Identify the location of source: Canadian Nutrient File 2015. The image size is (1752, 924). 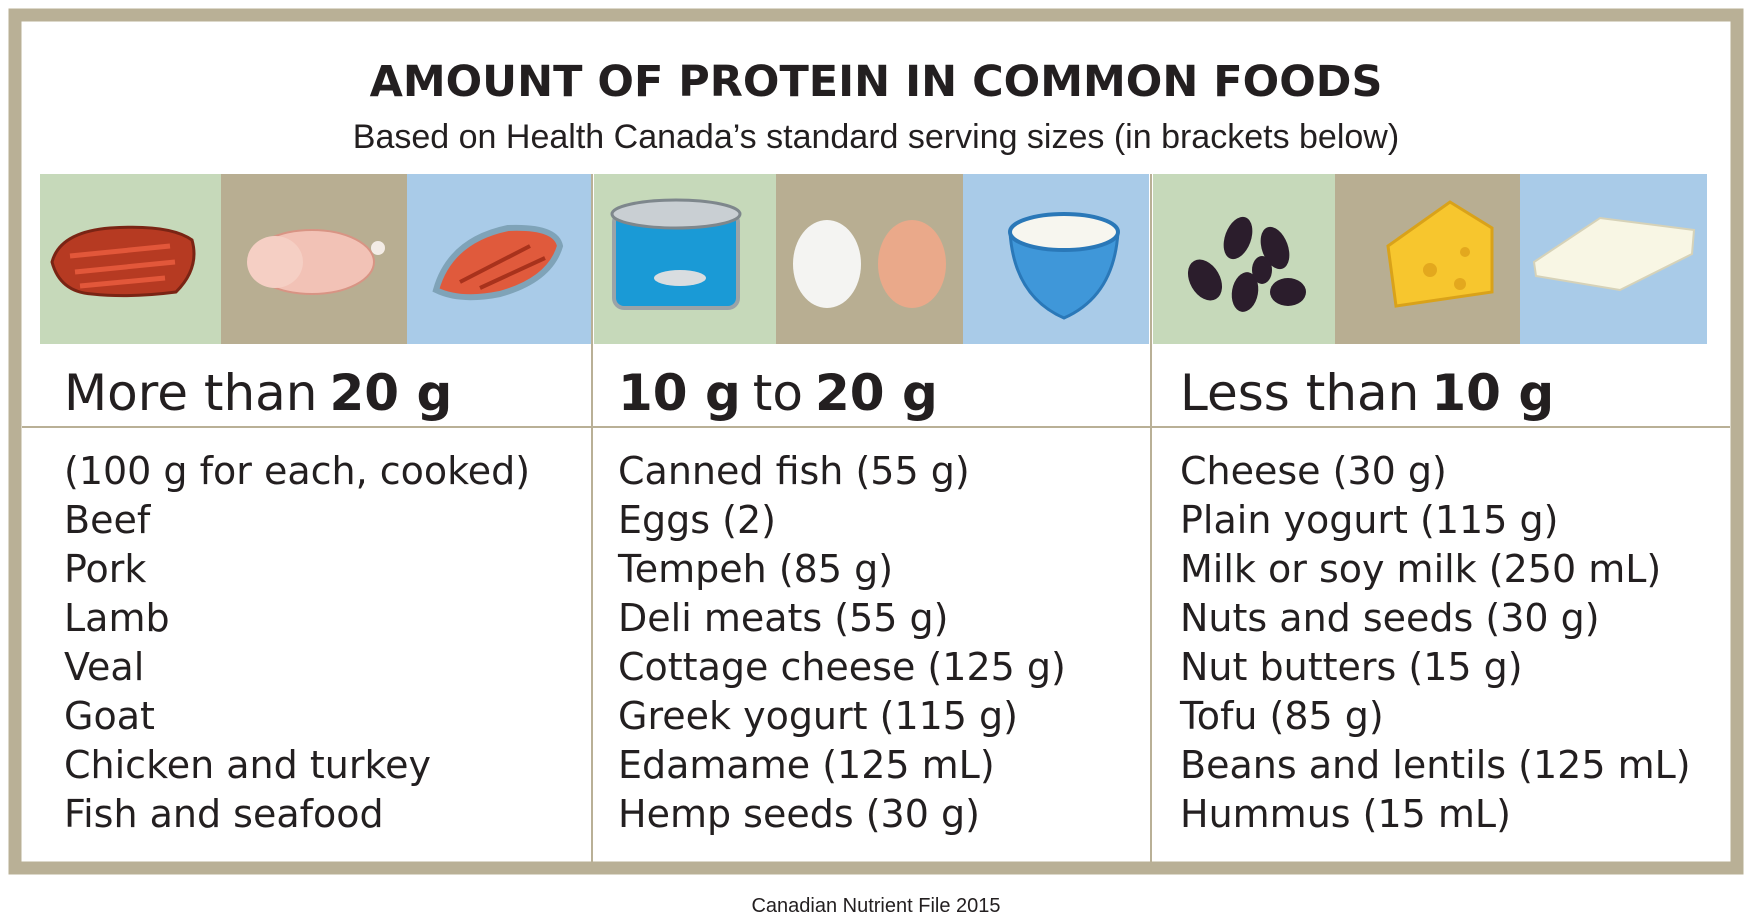
(875, 906).